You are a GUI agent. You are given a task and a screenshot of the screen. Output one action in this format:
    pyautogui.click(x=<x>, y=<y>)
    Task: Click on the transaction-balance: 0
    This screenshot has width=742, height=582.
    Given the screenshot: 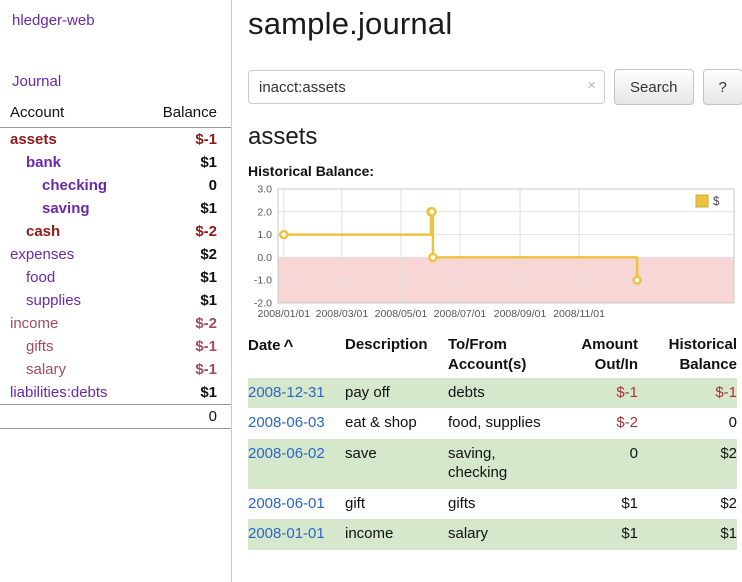 What is the action you would take?
    pyautogui.click(x=732, y=422)
    